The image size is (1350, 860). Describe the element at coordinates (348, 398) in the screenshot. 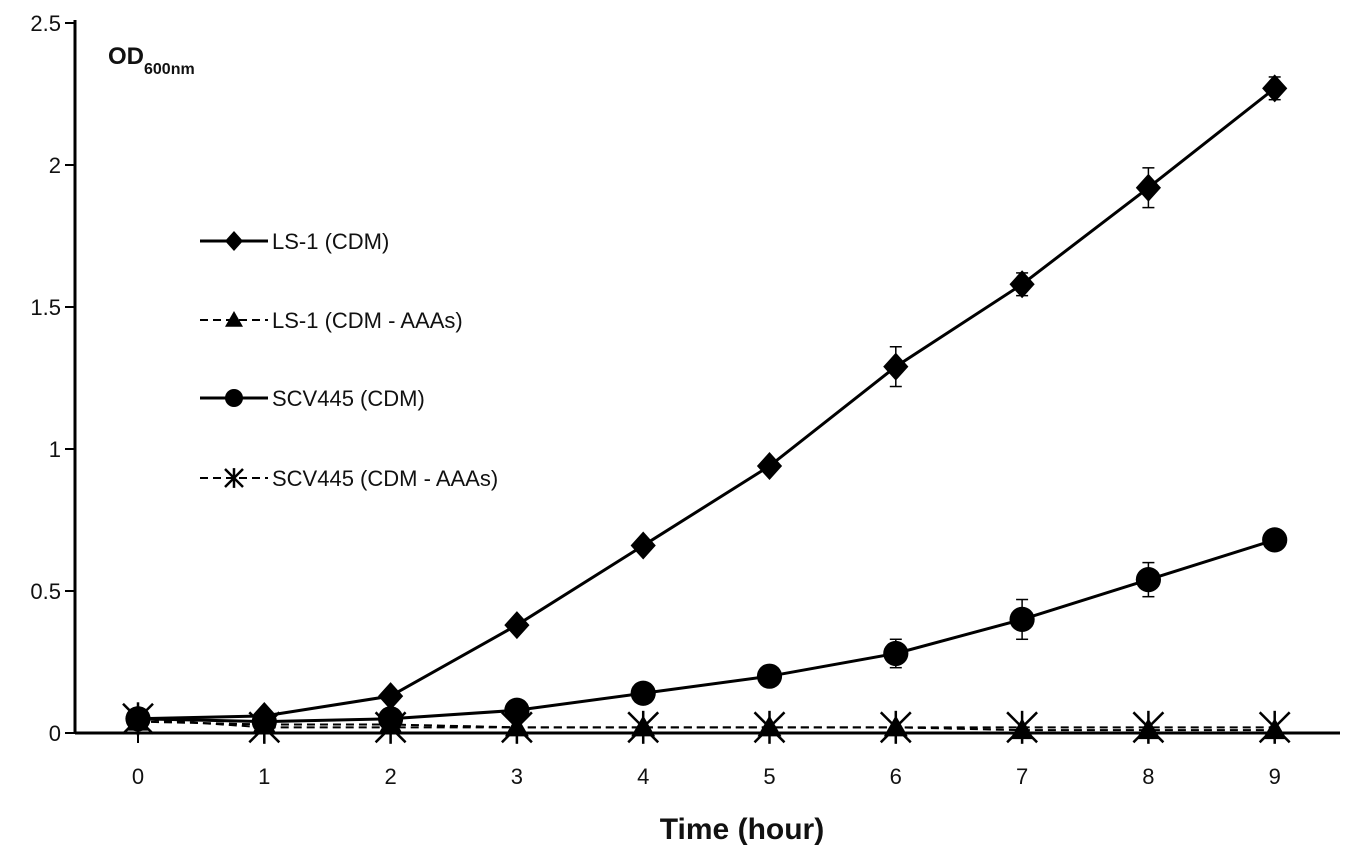

I see `legend-label: SCV445 (CDM)` at that location.